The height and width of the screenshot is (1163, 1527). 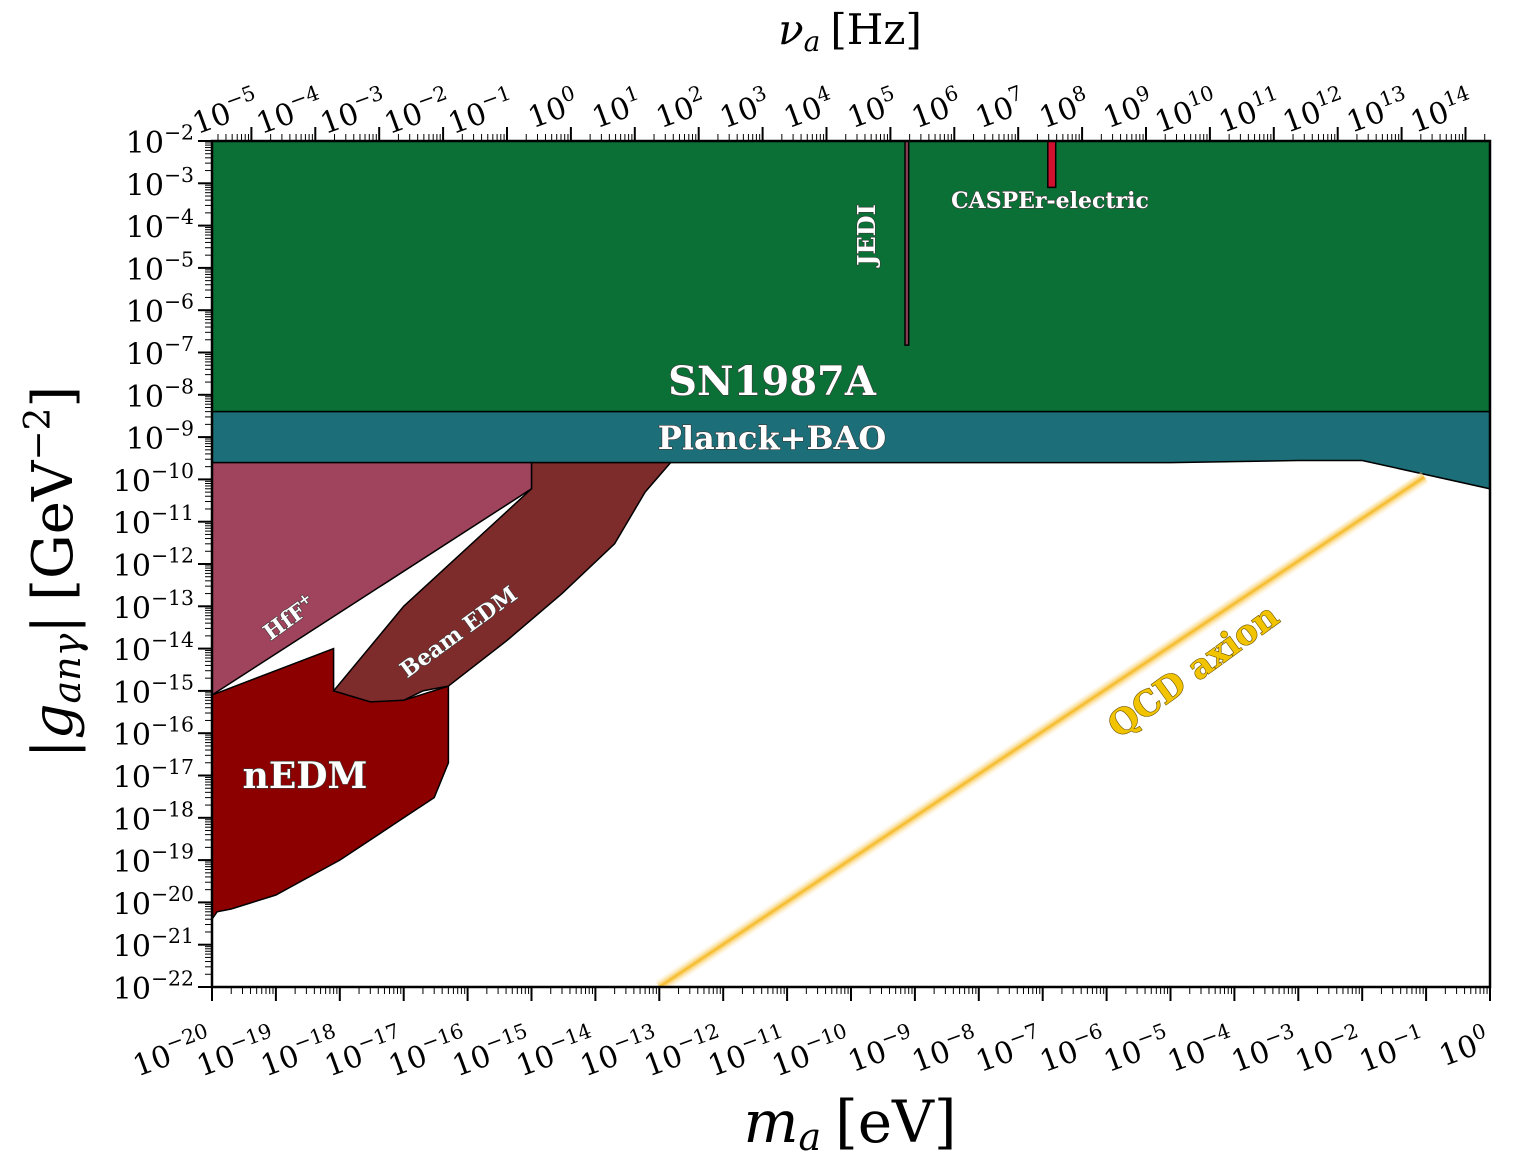 I want to click on region-hff, so click(x=372, y=578).